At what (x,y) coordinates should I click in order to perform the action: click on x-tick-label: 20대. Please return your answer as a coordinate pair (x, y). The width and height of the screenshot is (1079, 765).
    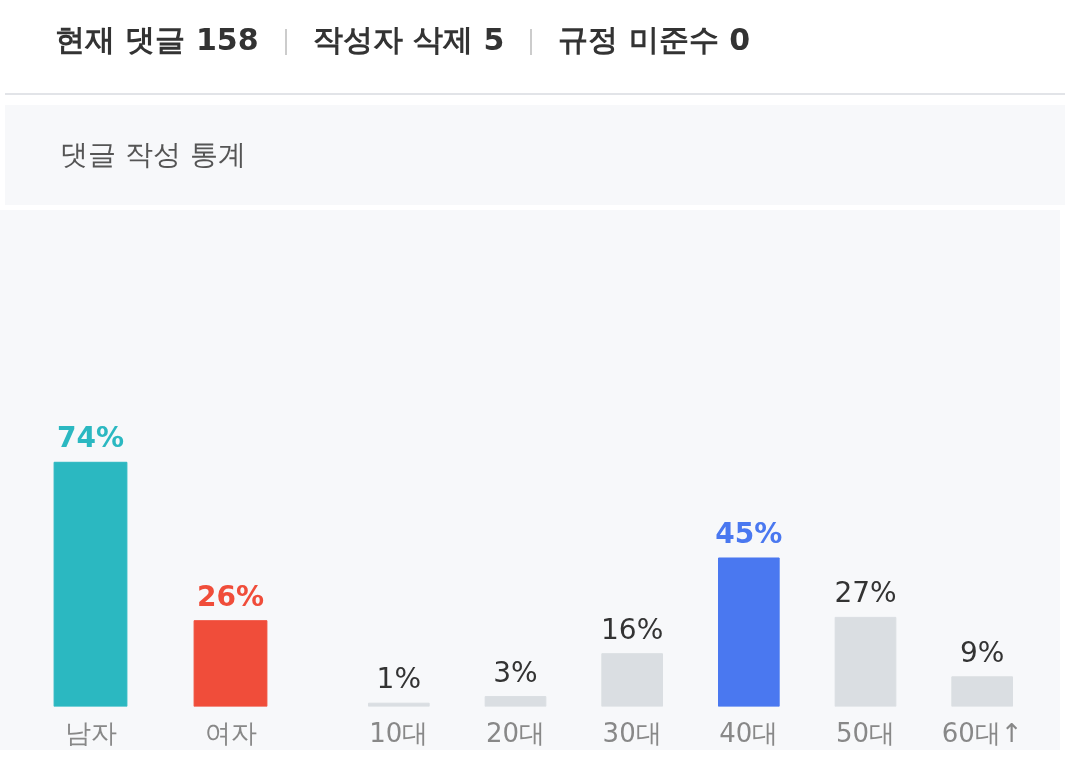
    Looking at the image, I should click on (515, 732).